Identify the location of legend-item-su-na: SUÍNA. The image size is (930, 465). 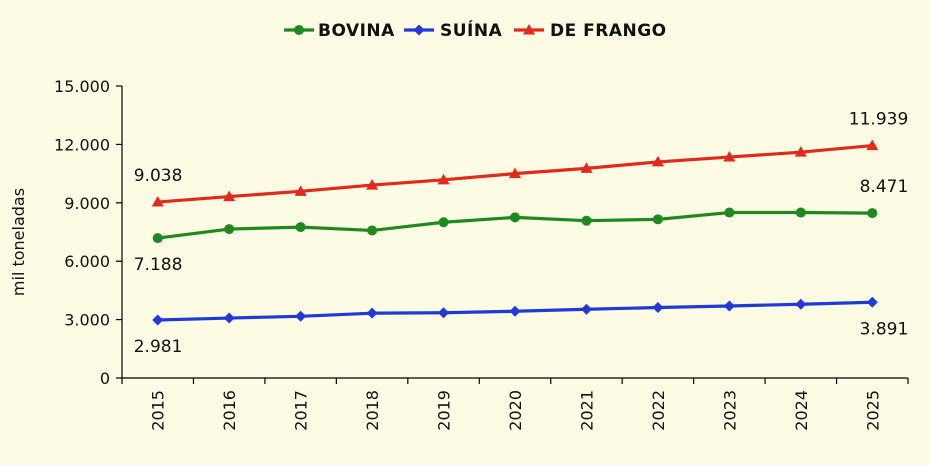
(453, 30).